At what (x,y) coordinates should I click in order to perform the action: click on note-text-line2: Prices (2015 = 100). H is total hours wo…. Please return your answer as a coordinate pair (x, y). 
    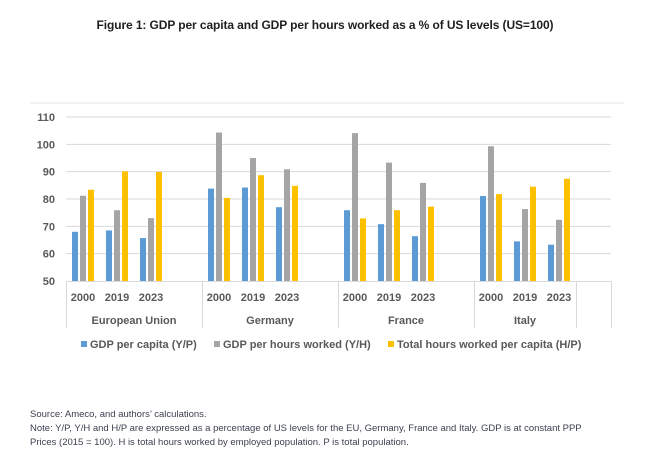
    Looking at the image, I should click on (219, 442).